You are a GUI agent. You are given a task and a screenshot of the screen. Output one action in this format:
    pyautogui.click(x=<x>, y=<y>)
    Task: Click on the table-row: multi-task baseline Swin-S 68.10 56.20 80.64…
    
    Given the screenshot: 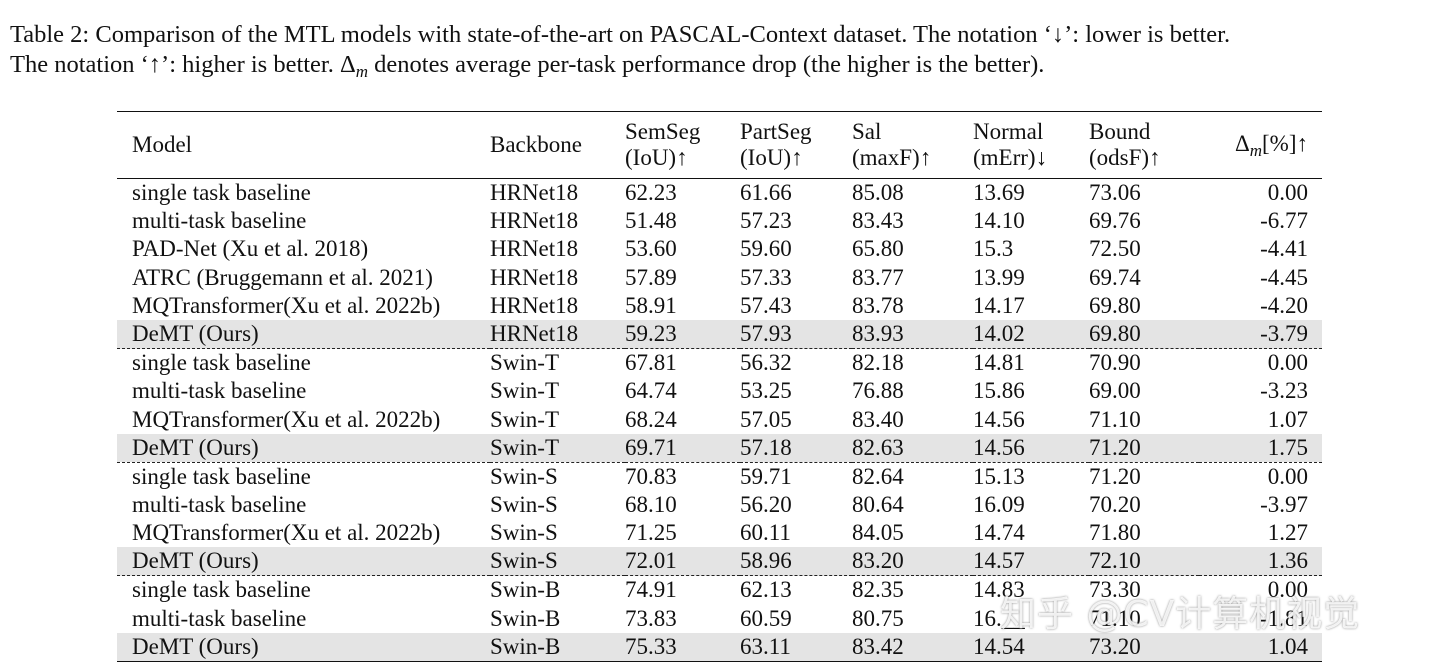 What is the action you would take?
    pyautogui.click(x=719, y=505)
    